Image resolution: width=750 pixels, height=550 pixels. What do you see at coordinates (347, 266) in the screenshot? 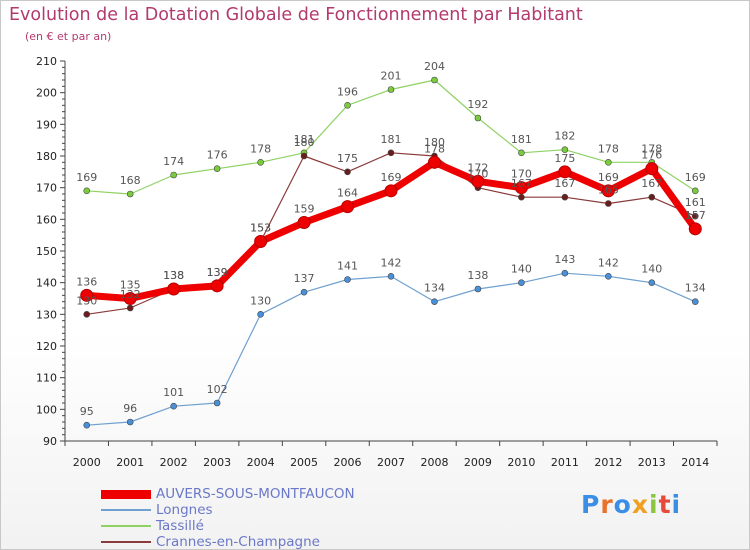
I see `data-label: 141` at bounding box center [347, 266].